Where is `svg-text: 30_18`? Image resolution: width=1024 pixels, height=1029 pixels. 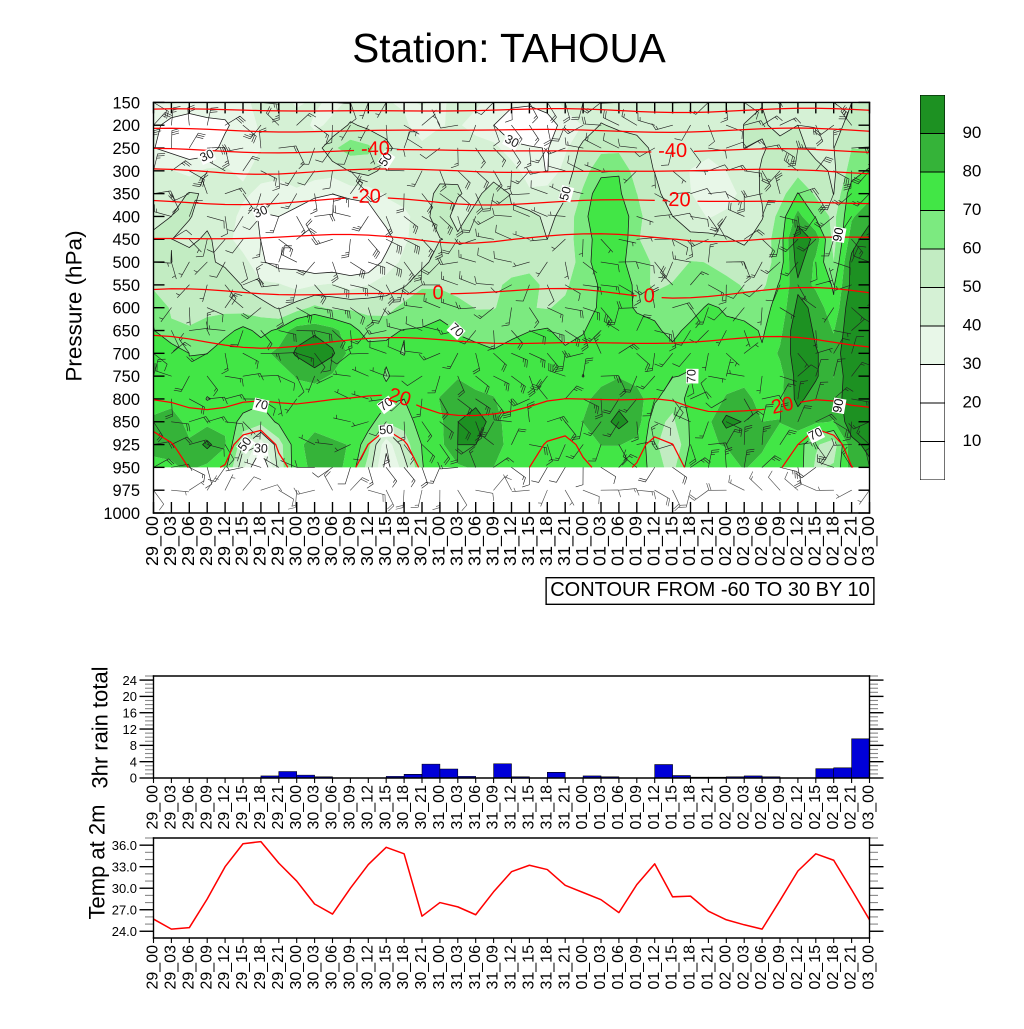
svg-text: 30_18 is located at coordinates (403, 807).